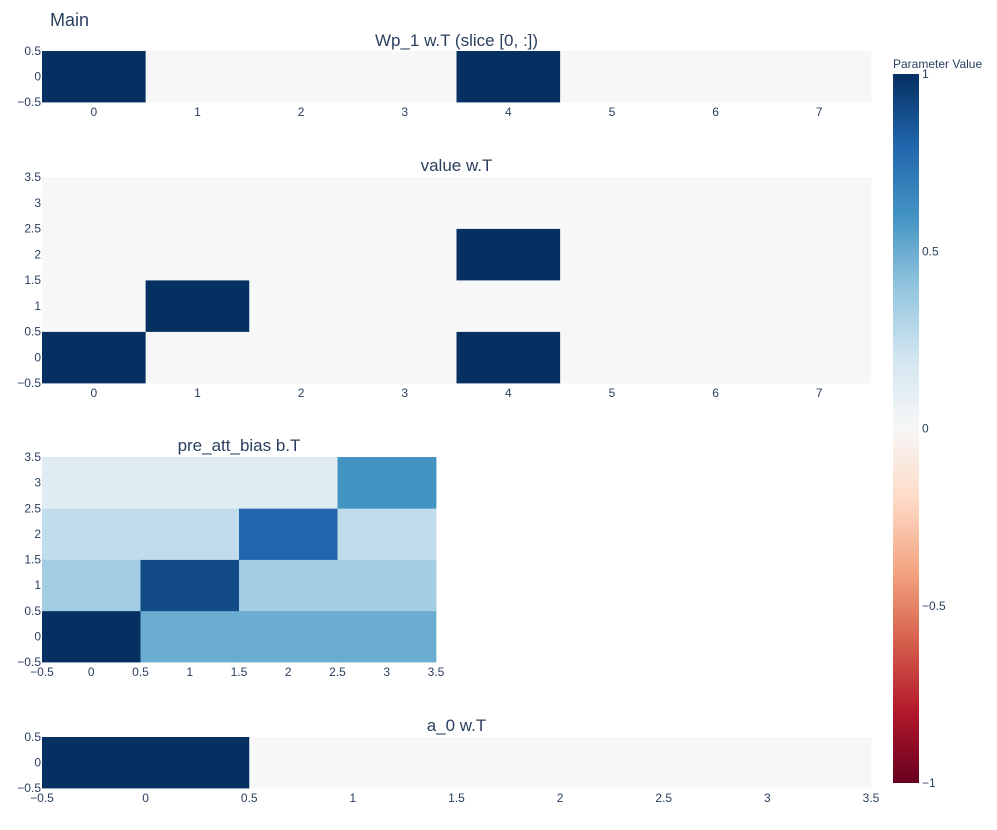 The image size is (997, 830). I want to click on colorbar-gradient, so click(906, 428).